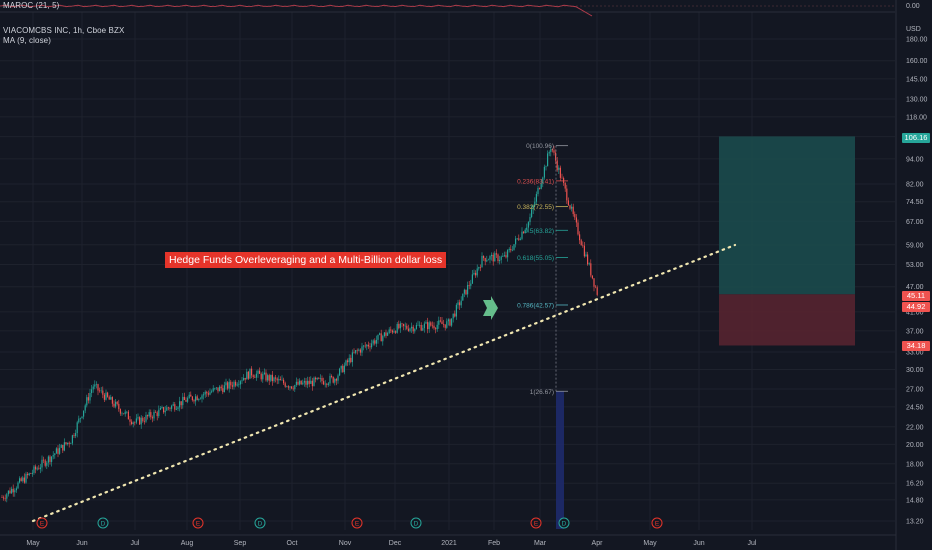 The height and width of the screenshot is (550, 932). I want to click on fib-level-label: 0.5(63.82), so click(539, 231).